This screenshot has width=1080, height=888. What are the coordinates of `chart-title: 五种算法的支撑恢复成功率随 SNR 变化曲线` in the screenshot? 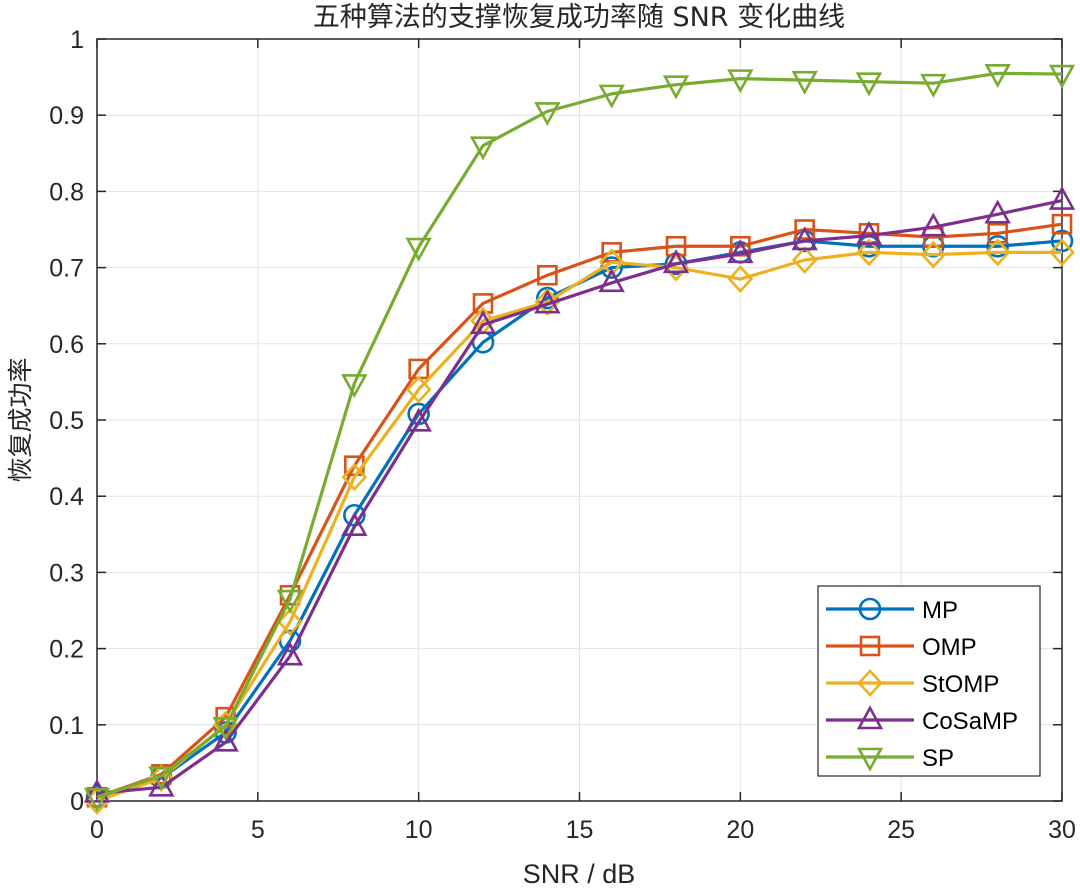 It's located at (579, 17).